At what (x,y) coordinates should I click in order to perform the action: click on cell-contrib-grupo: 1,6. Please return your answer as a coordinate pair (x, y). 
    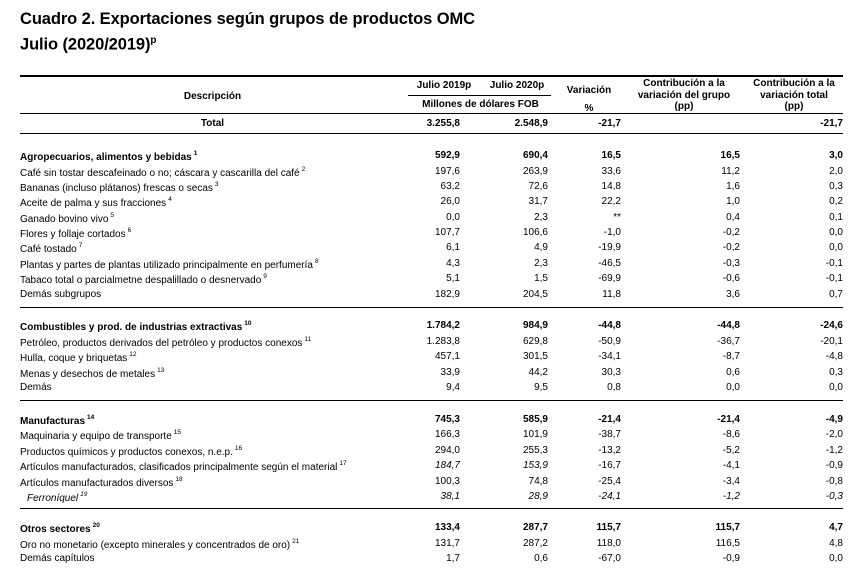
    Looking at the image, I should click on (733, 186).